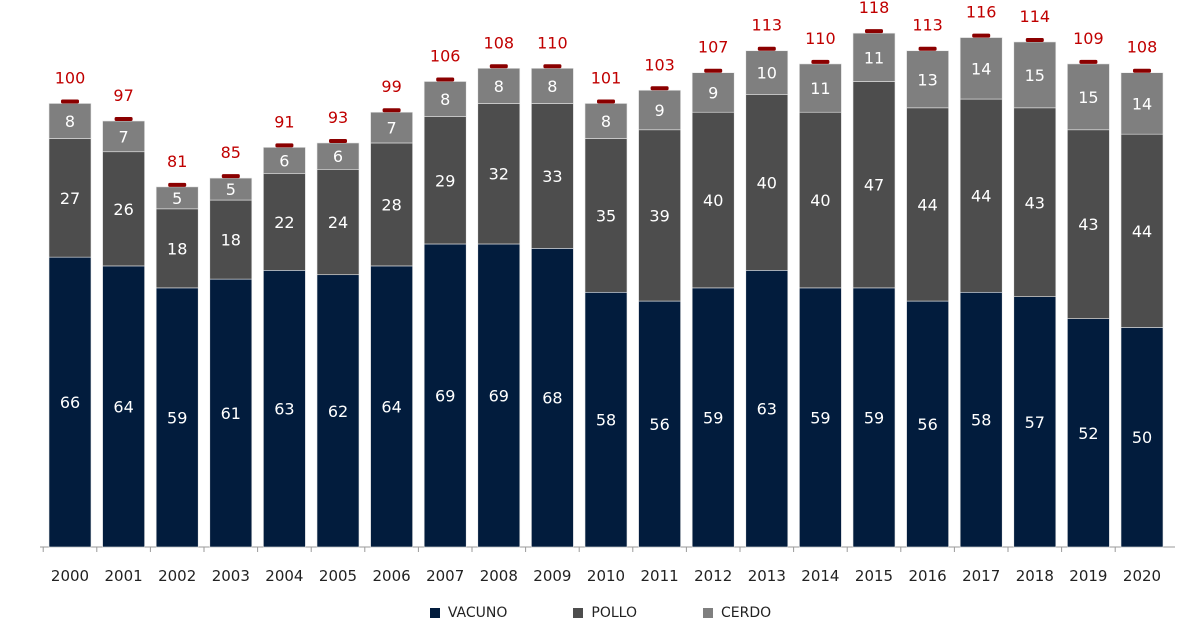  I want to click on bar-vacuno-2012, so click(713, 417).